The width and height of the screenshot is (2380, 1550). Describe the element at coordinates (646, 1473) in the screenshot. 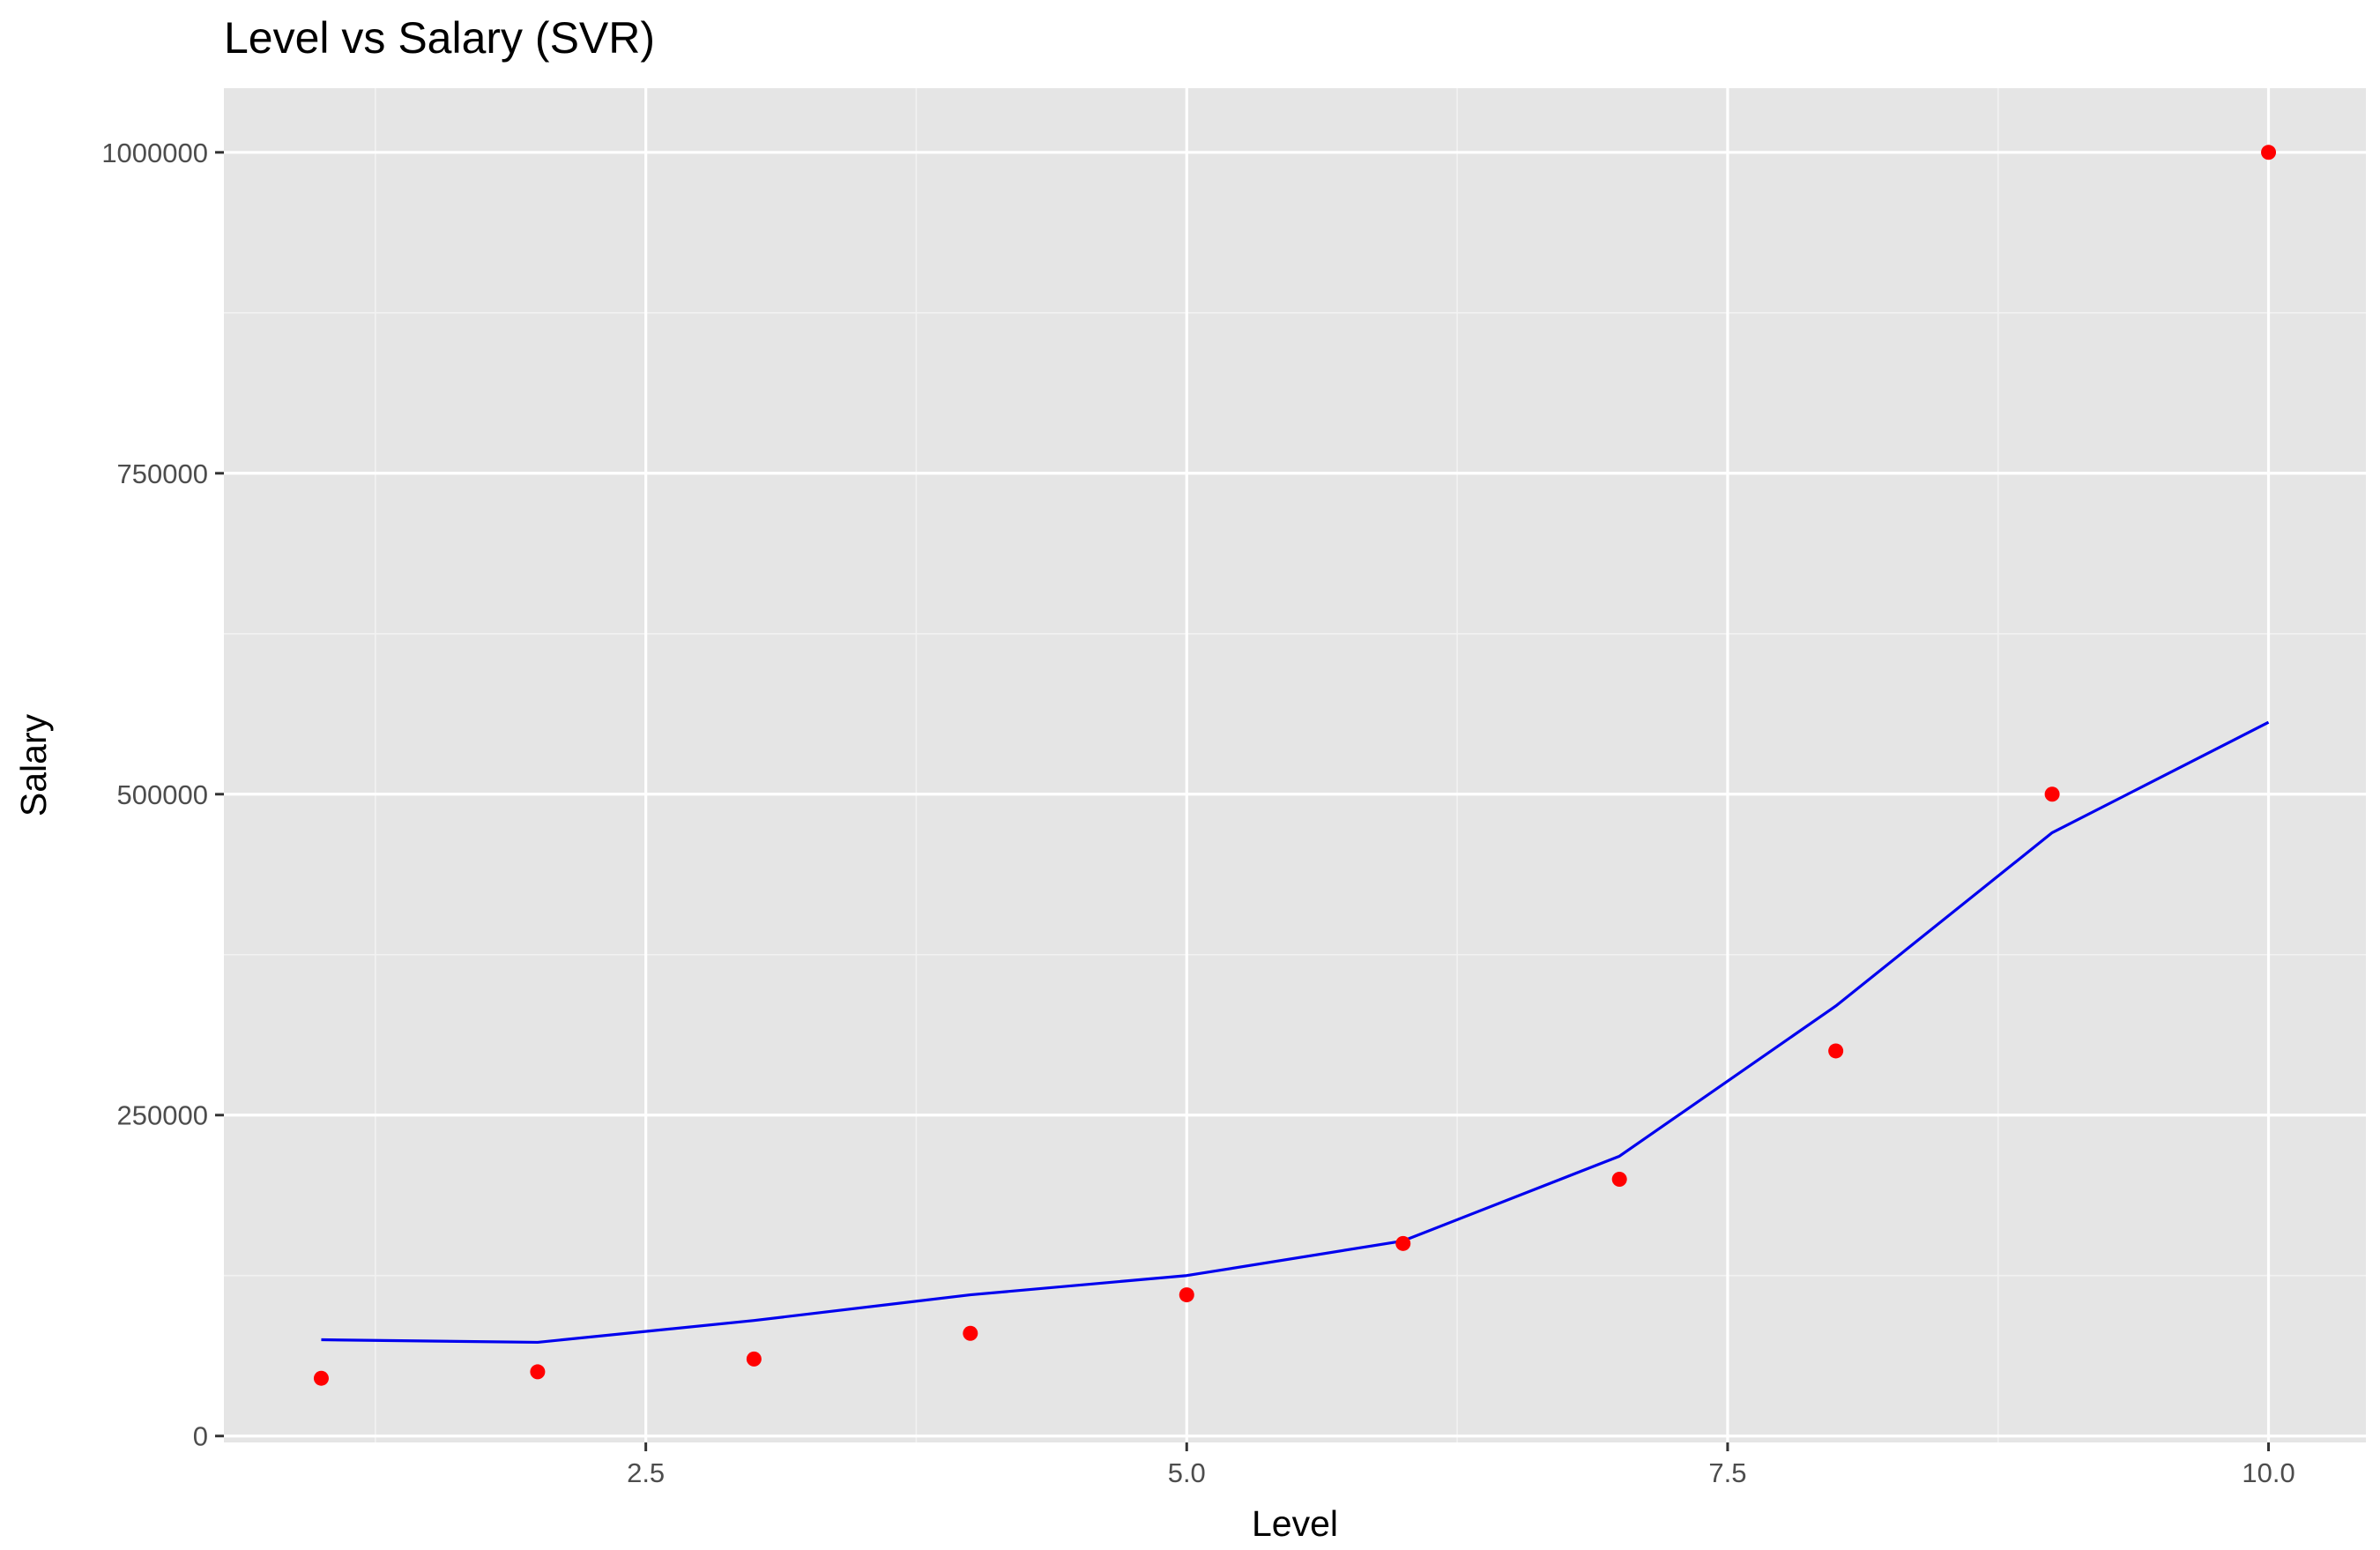

I see `x-tick-label: 2.5` at that location.